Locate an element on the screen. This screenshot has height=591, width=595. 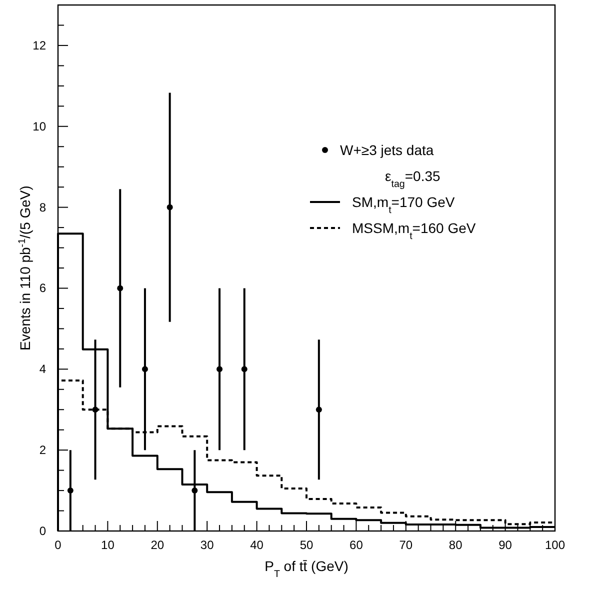
y-tick-label: 8 is located at coordinates (42, 207).